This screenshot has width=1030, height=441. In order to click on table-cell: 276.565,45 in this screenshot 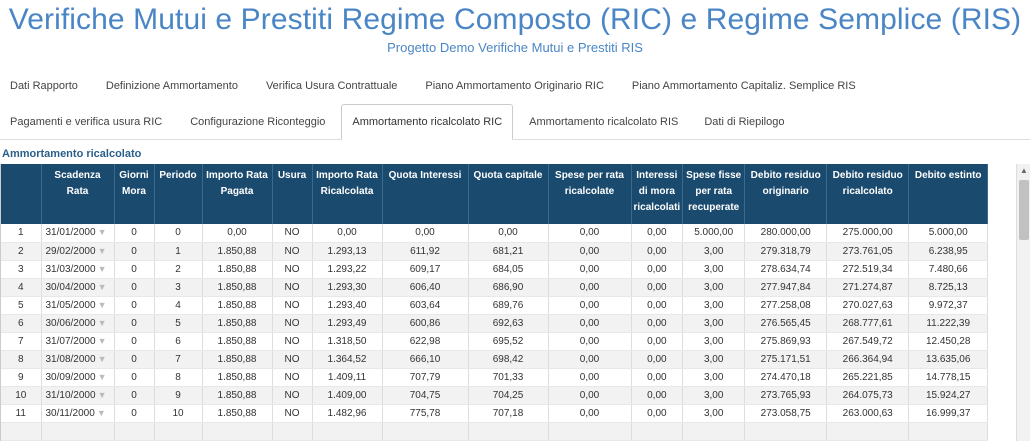, I will do `click(786, 323)`.